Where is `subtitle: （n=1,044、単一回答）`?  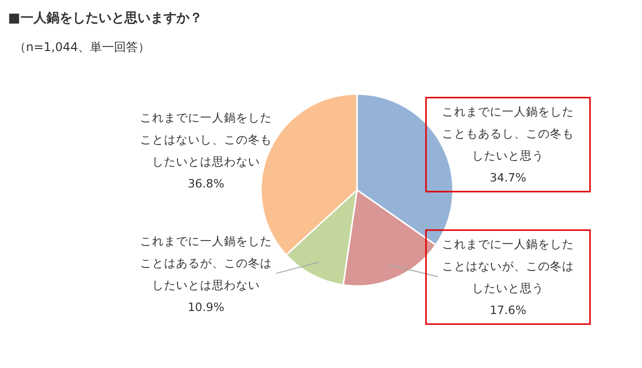 subtitle: （n=1,044、単一回答） is located at coordinates (82, 47).